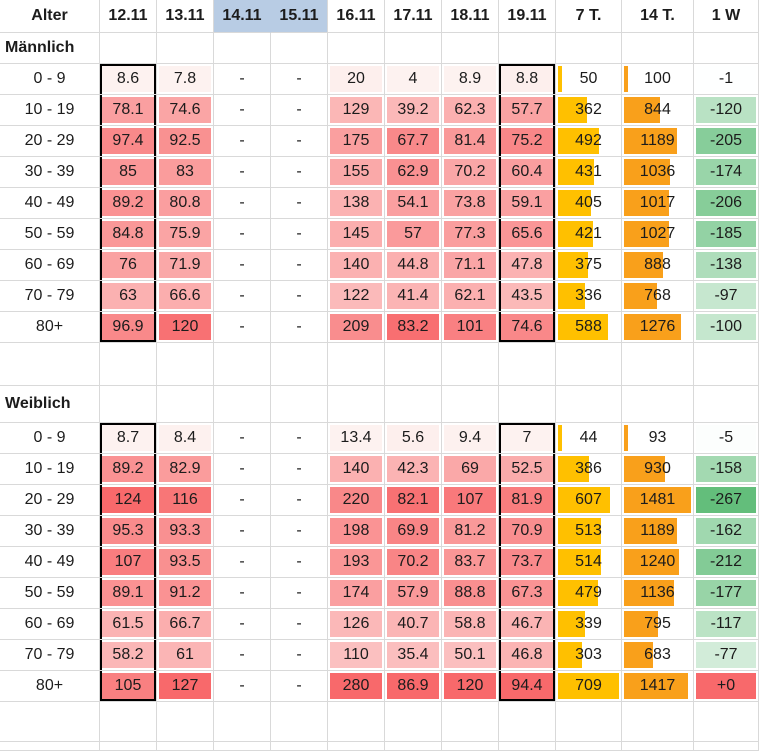 The image size is (759, 751). Describe the element at coordinates (185, 172) in the screenshot. I see `daily-value-cell: 83` at that location.